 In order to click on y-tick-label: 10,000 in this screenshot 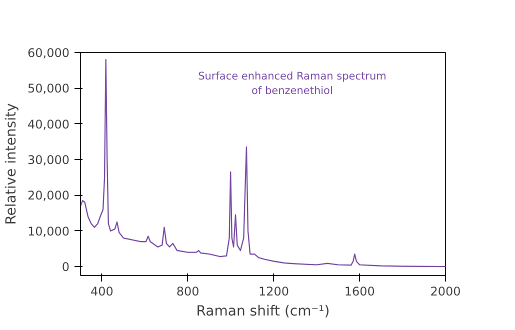, I will do `click(49, 231)`.